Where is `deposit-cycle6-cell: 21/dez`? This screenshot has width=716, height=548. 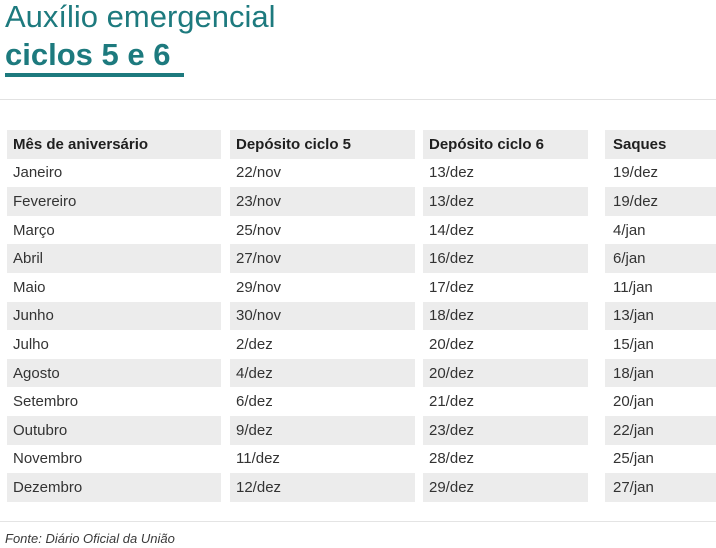
deposit-cycle6-cell: 21/dez is located at coordinates (514, 401).